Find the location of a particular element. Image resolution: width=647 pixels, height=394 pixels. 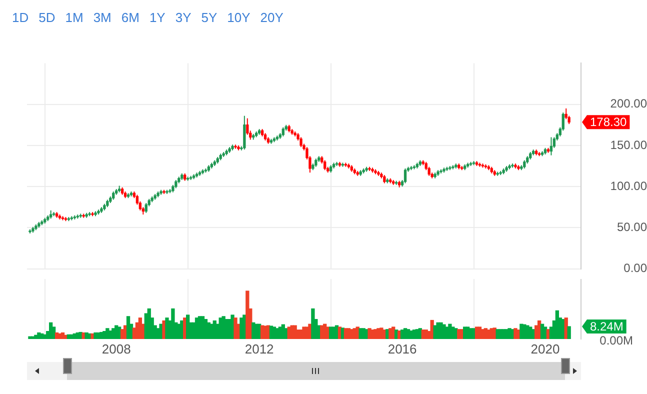

y-tick-label: 200.00 is located at coordinates (628, 103).